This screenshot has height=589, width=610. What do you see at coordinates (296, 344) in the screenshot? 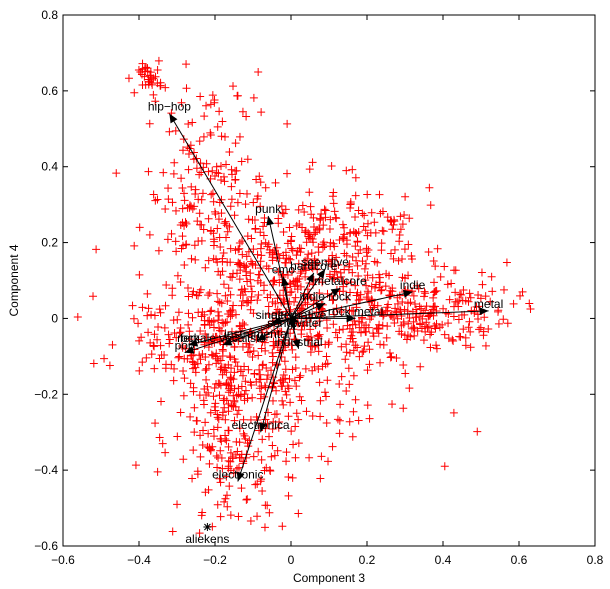
I see `vector-arrowhead` at bounding box center [296, 344].